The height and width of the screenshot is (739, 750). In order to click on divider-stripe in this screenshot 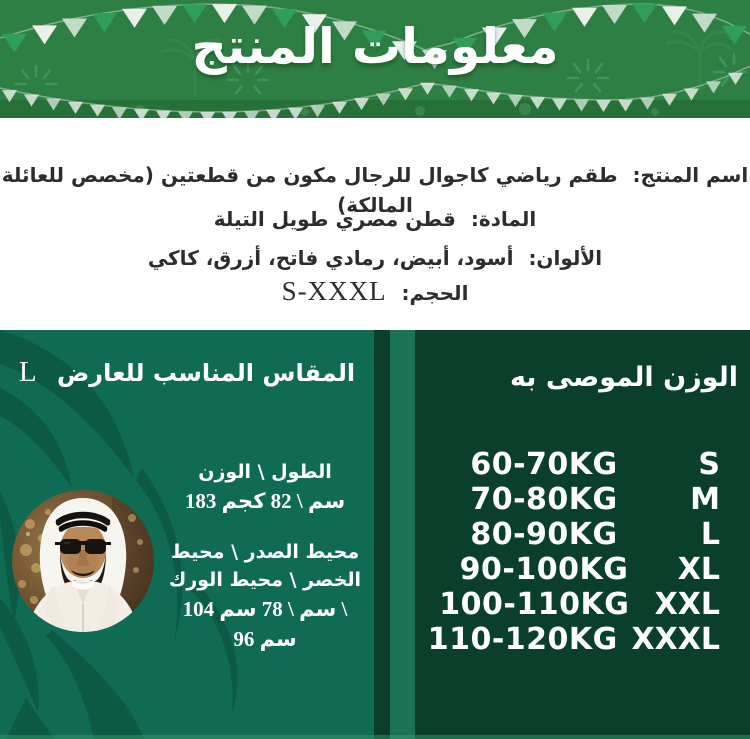, I will do `click(402, 534)`.